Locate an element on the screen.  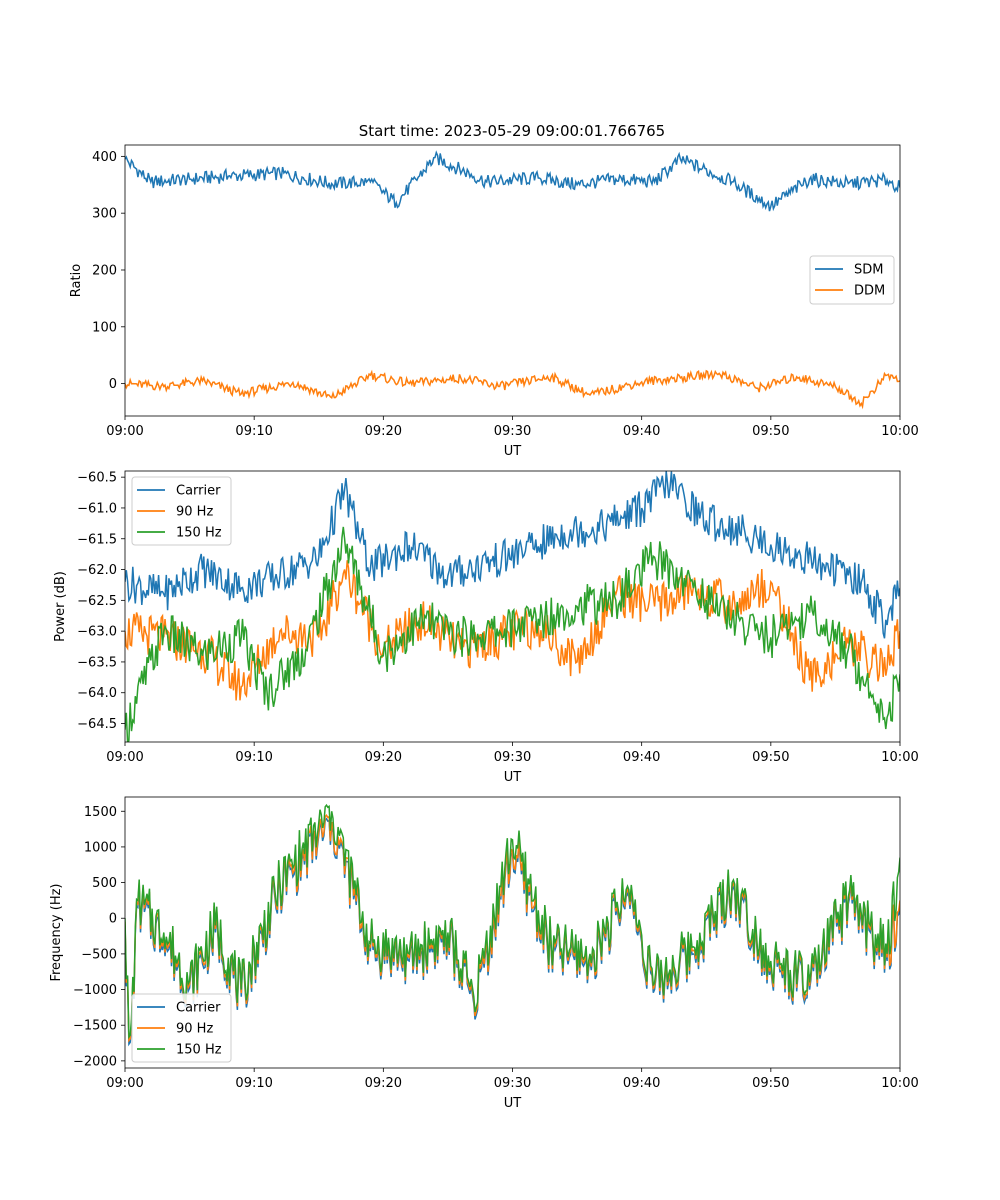
y-tick-label: 200 is located at coordinates (104, 270).